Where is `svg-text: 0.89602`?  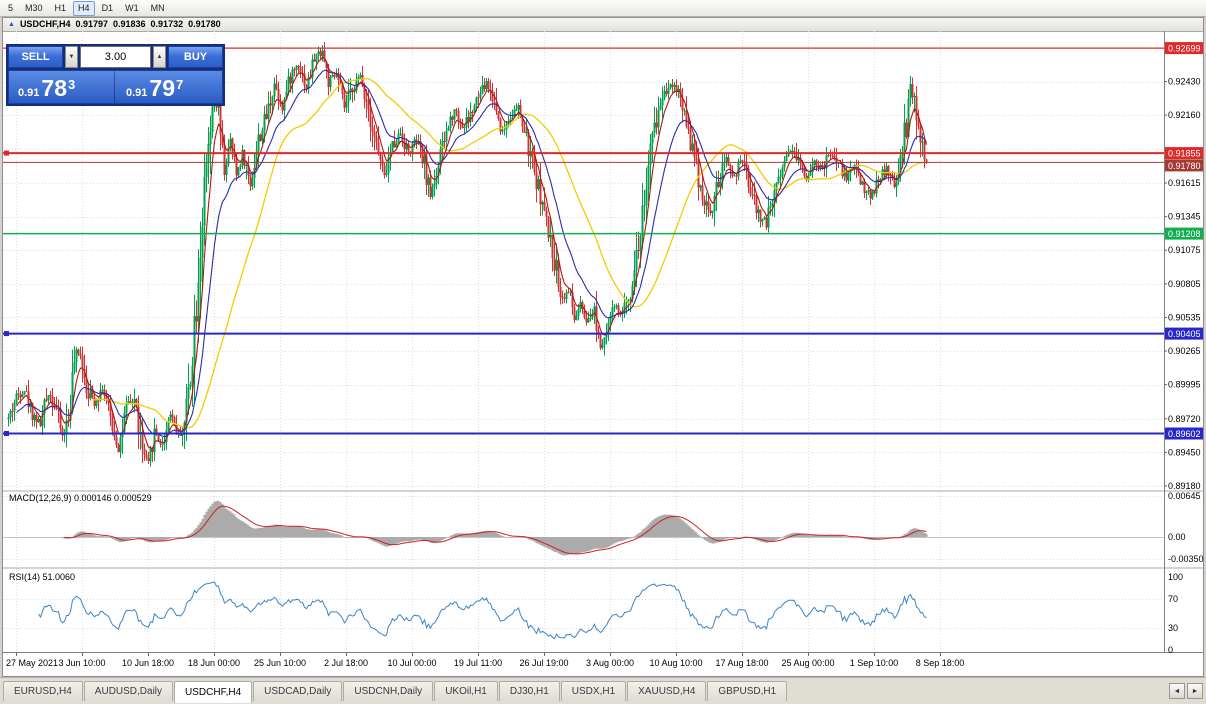 svg-text: 0.89602 is located at coordinates (1184, 434).